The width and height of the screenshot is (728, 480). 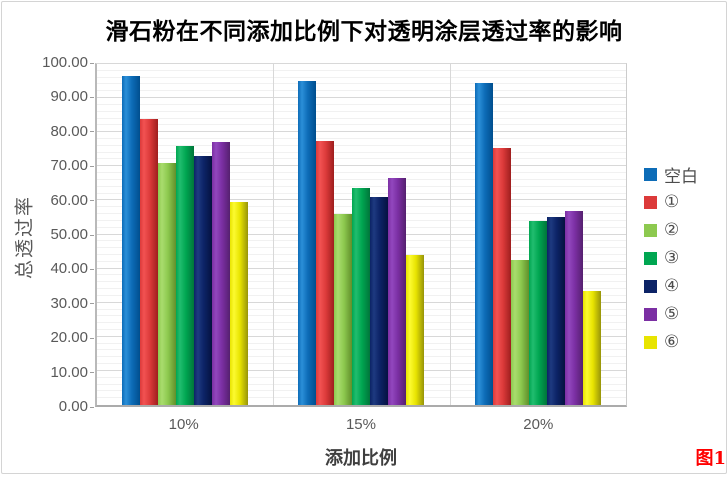 What do you see at coordinates (501, 276) in the screenshot?
I see `bar-①-20%` at bounding box center [501, 276].